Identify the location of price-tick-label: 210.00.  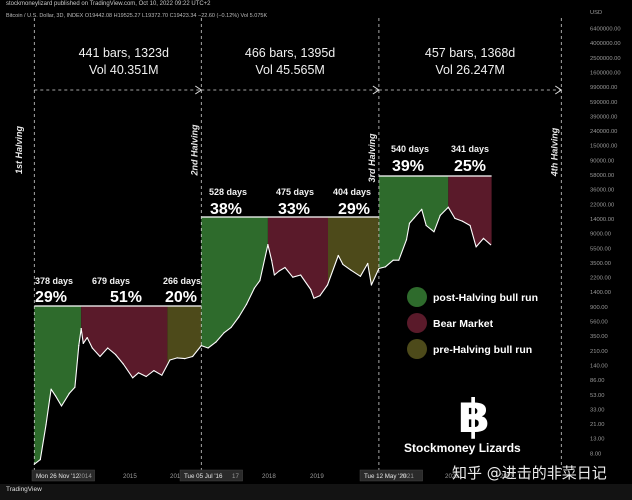
(599, 352).